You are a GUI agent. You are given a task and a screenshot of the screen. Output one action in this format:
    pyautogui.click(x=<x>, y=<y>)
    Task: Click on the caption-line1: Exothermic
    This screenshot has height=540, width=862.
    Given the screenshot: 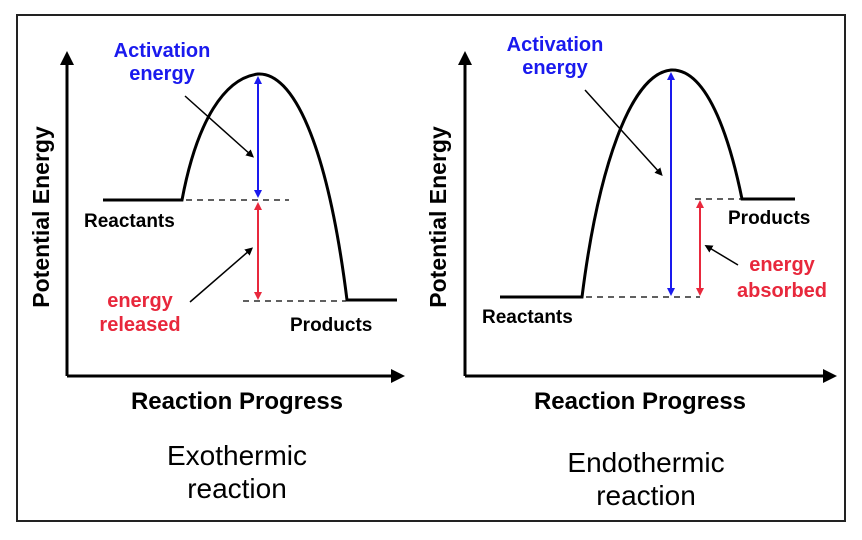 What is the action you would take?
    pyautogui.click(x=237, y=455)
    